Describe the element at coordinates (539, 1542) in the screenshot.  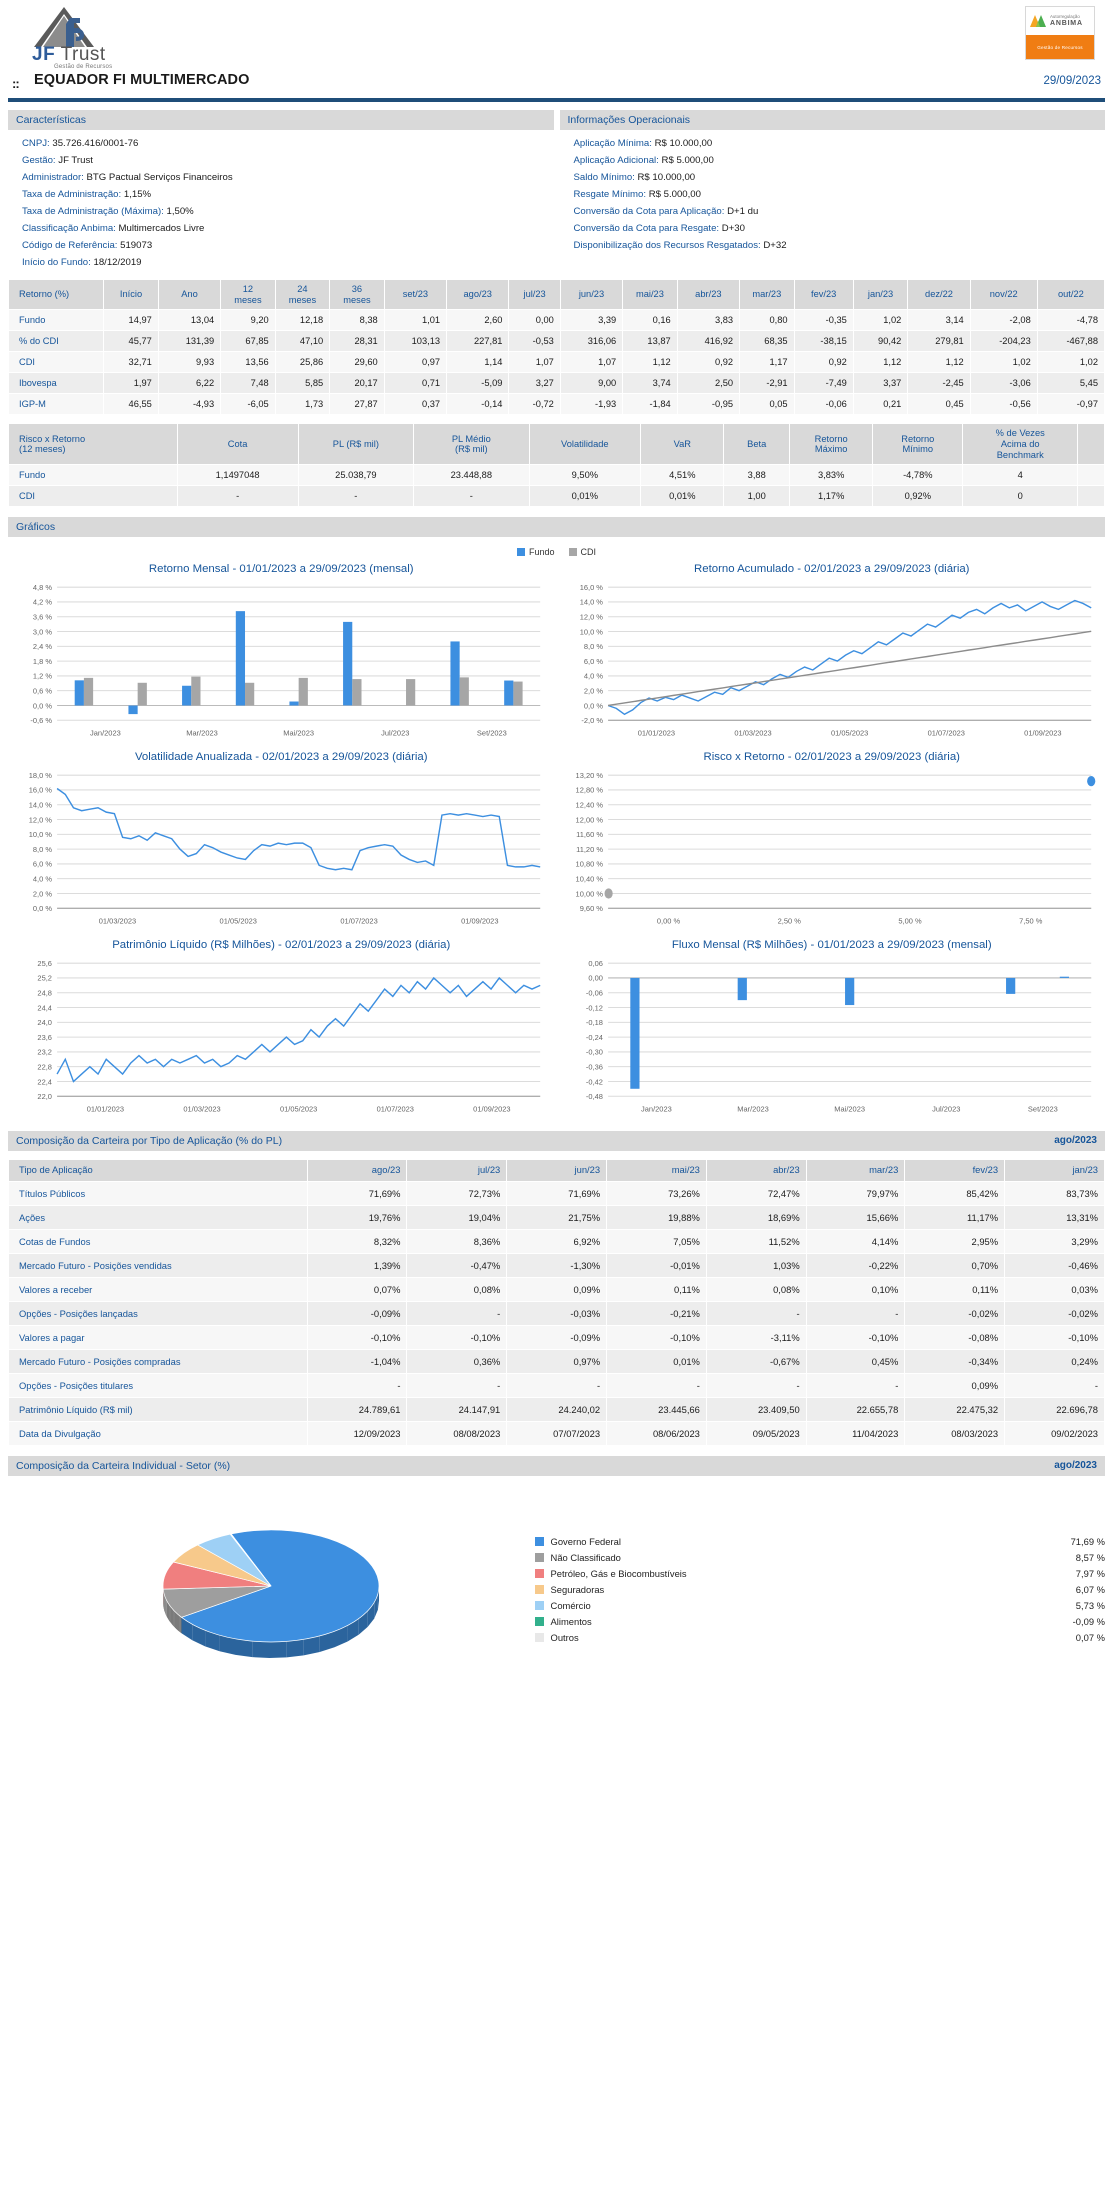
I see `pie-legend-swatch-icon` at that location.